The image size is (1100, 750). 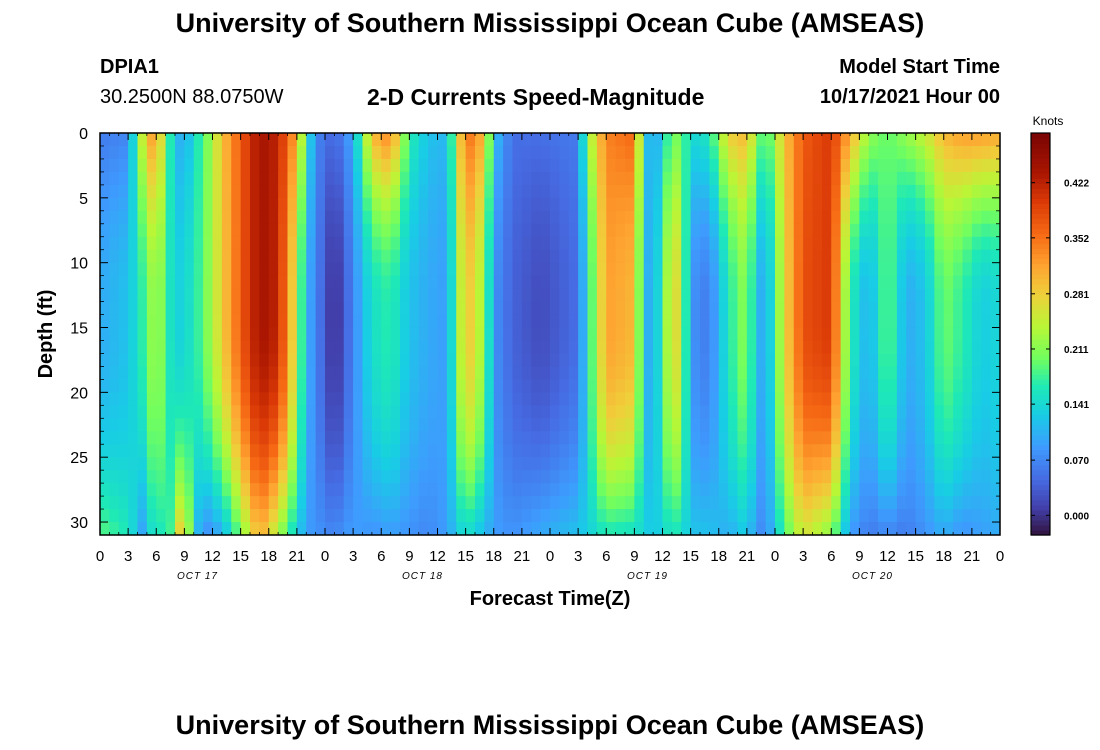 What do you see at coordinates (1040, 146) in the screenshot?
I see `colorbar-segment` at bounding box center [1040, 146].